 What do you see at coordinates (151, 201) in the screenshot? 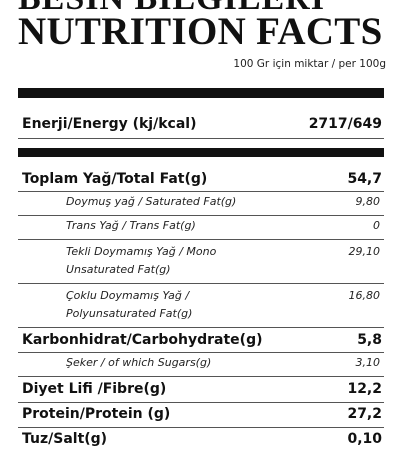
I see `saturated-fat-label: Doymuş yağ / Saturated Fat(g)` at bounding box center [151, 201].